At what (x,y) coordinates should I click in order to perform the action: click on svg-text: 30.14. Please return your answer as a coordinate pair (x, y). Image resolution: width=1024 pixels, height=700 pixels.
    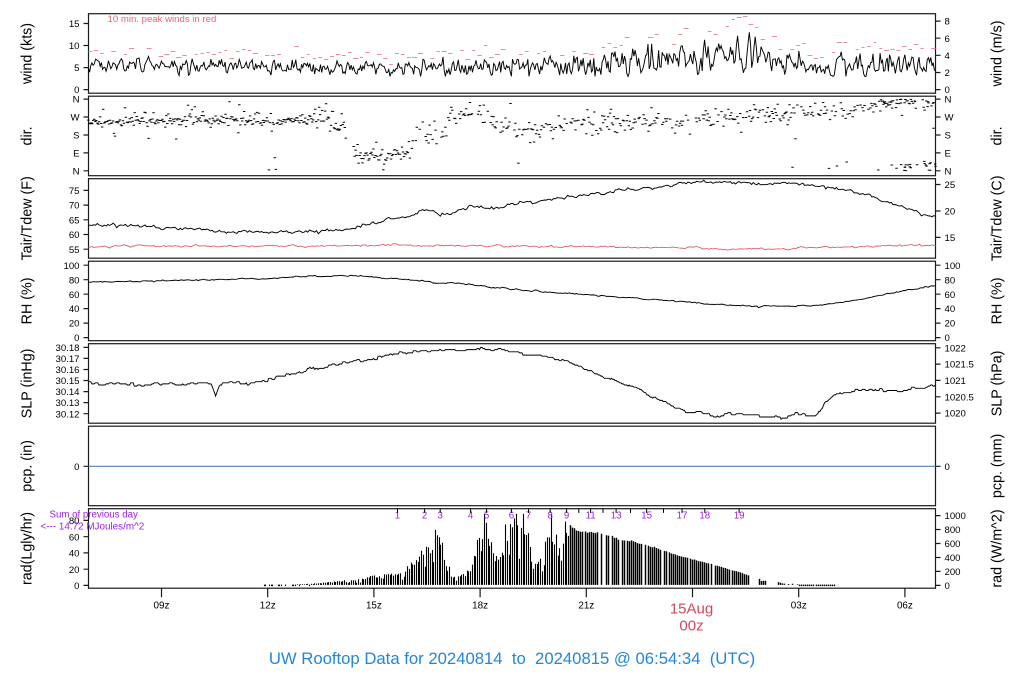
    Looking at the image, I should click on (67, 392).